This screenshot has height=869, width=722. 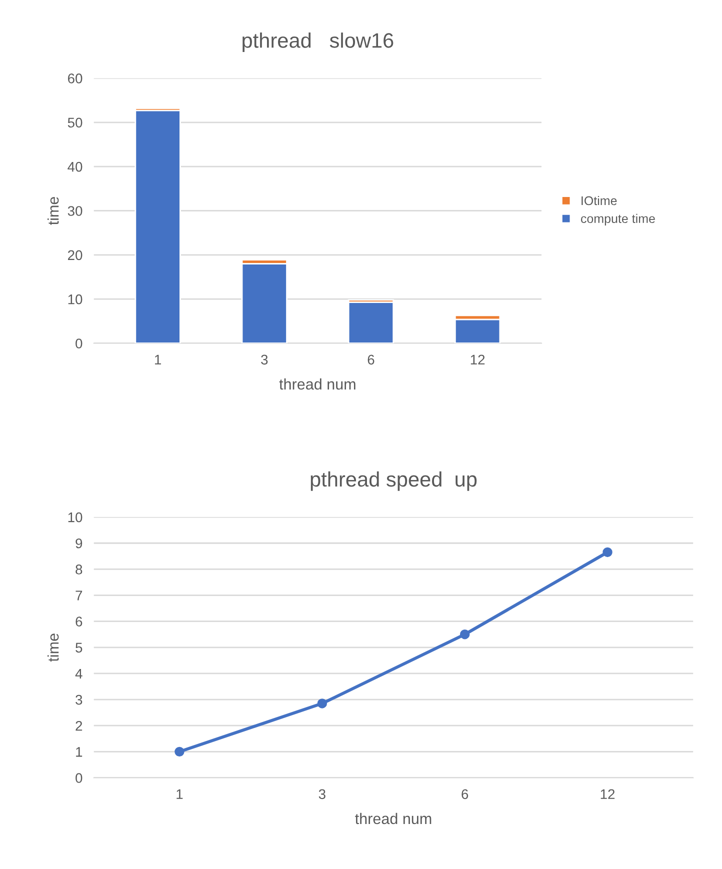 I want to click on chart-title: pthread speed up, so click(x=393, y=481).